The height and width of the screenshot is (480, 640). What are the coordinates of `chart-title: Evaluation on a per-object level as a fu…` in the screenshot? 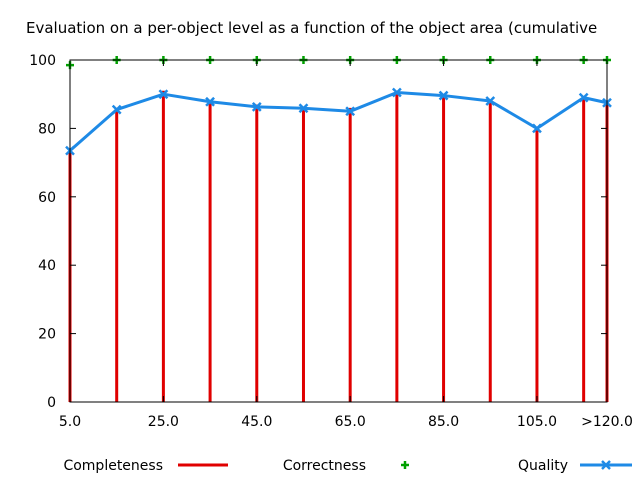 It's located at (311, 28).